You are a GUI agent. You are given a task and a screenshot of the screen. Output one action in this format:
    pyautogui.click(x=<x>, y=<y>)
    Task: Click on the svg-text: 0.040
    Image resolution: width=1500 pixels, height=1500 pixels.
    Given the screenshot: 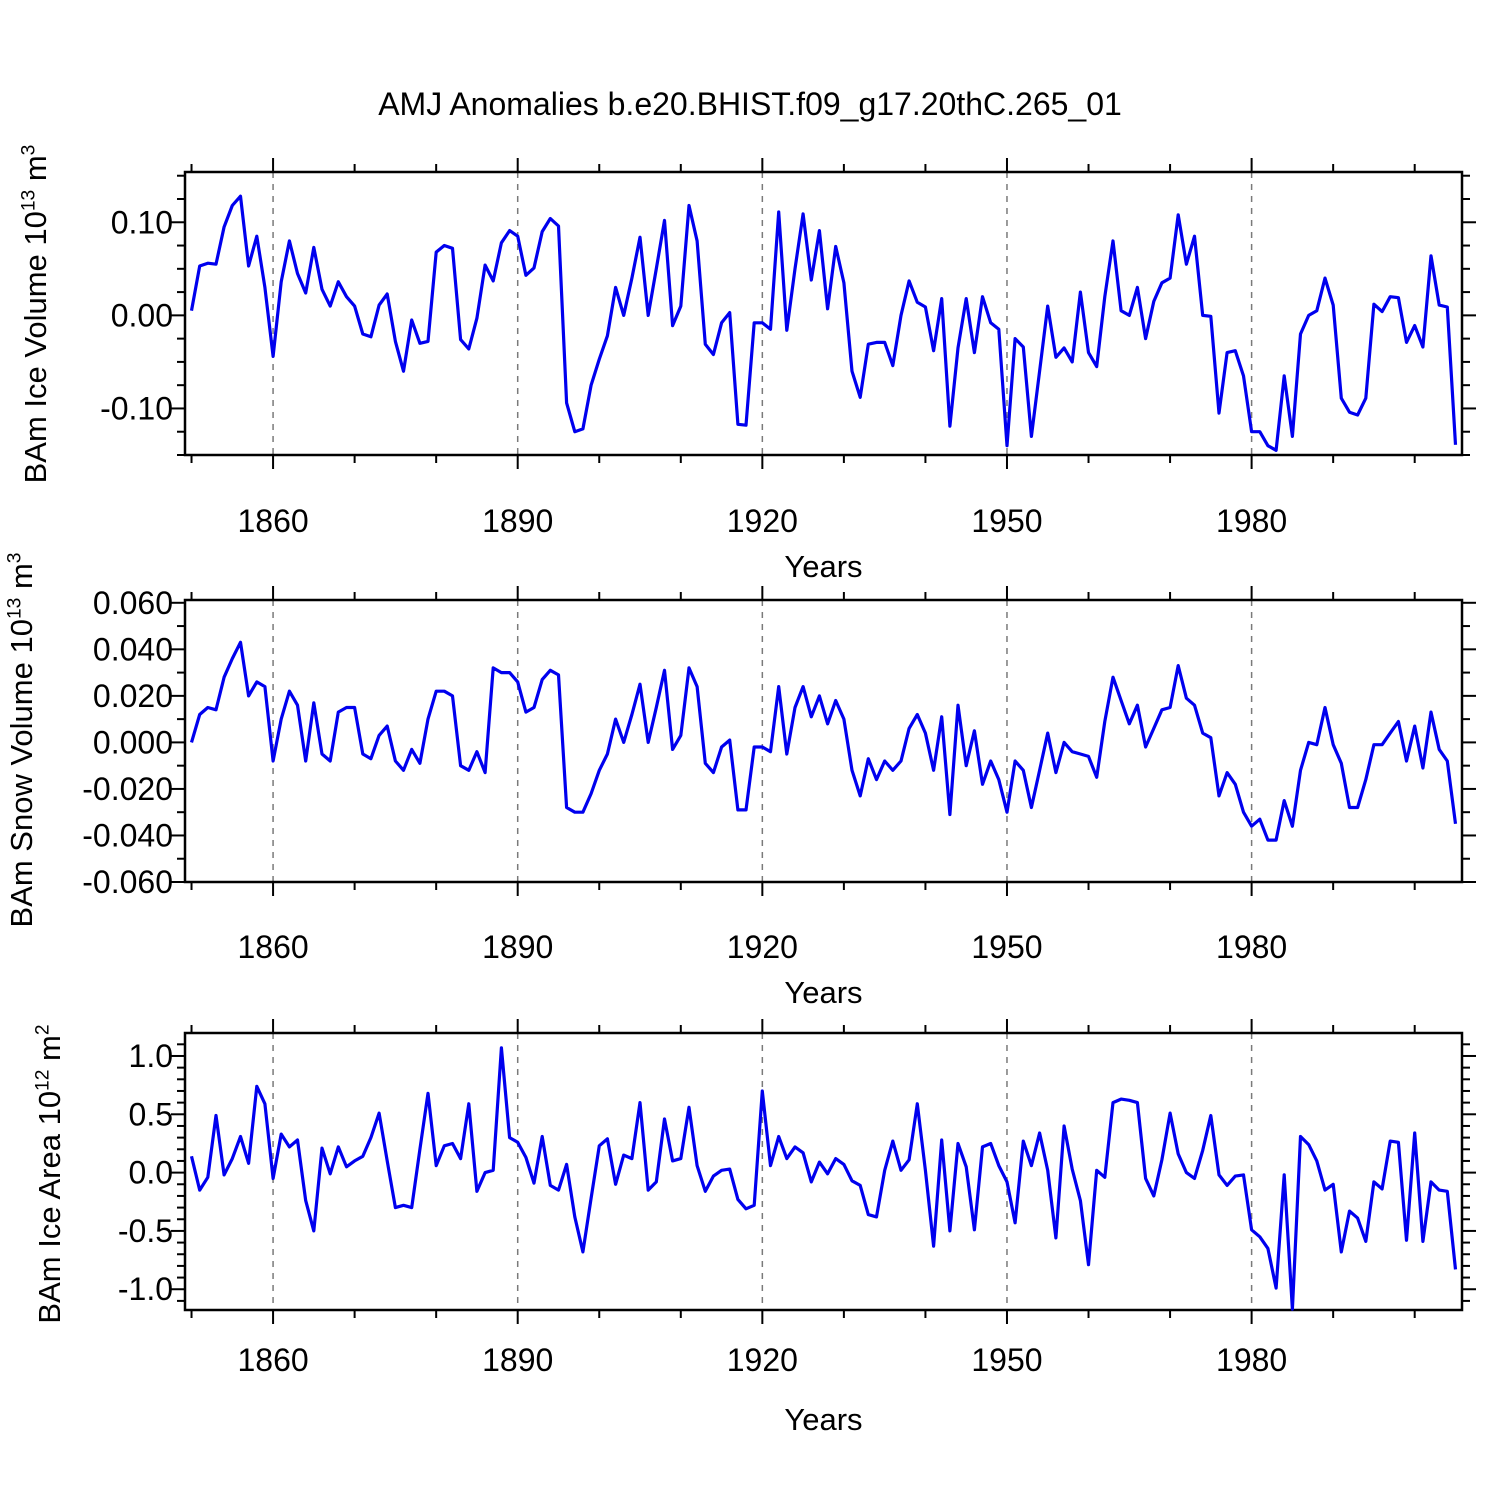 What is the action you would take?
    pyautogui.click(x=133, y=649)
    